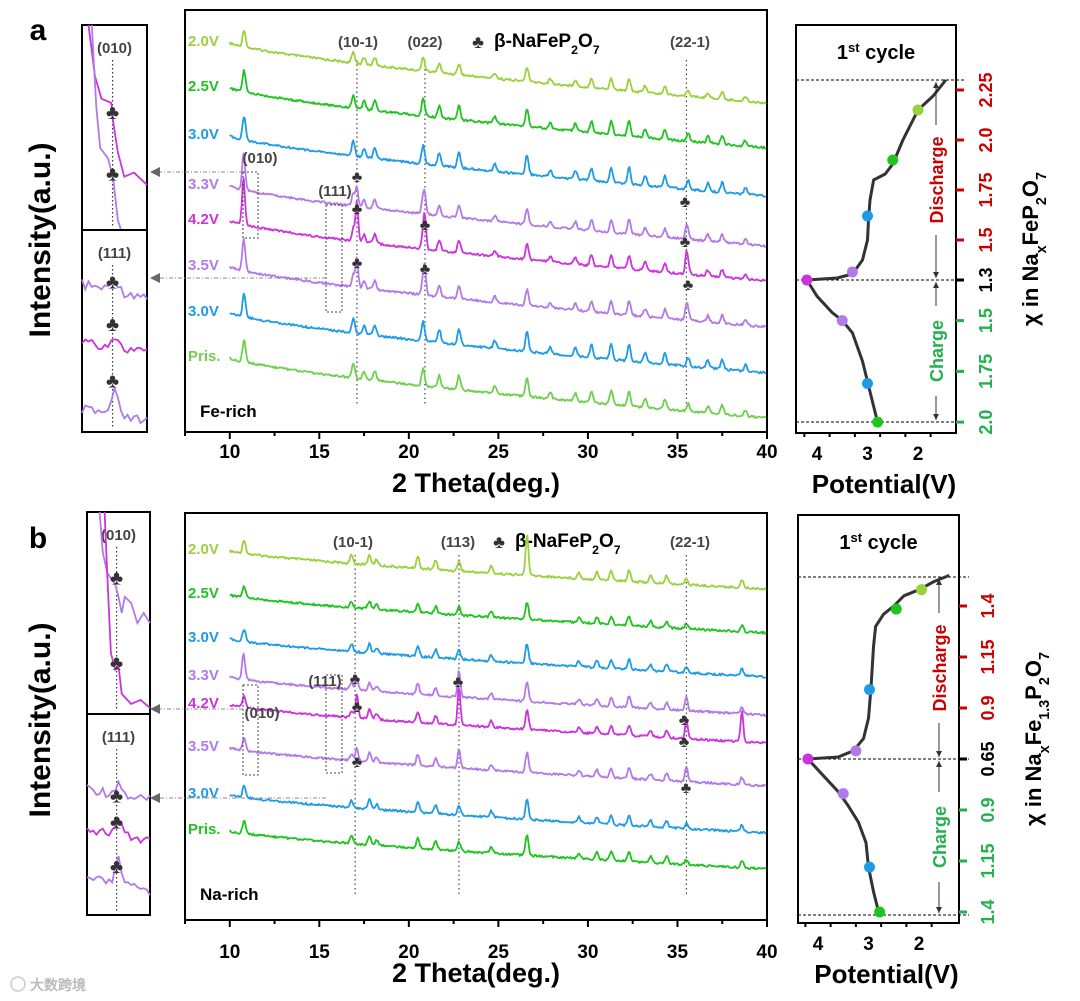 The height and width of the screenshot is (1001, 1080). Describe the element at coordinates (856, 537) in the screenshot. I see `text-part: st` at that location.